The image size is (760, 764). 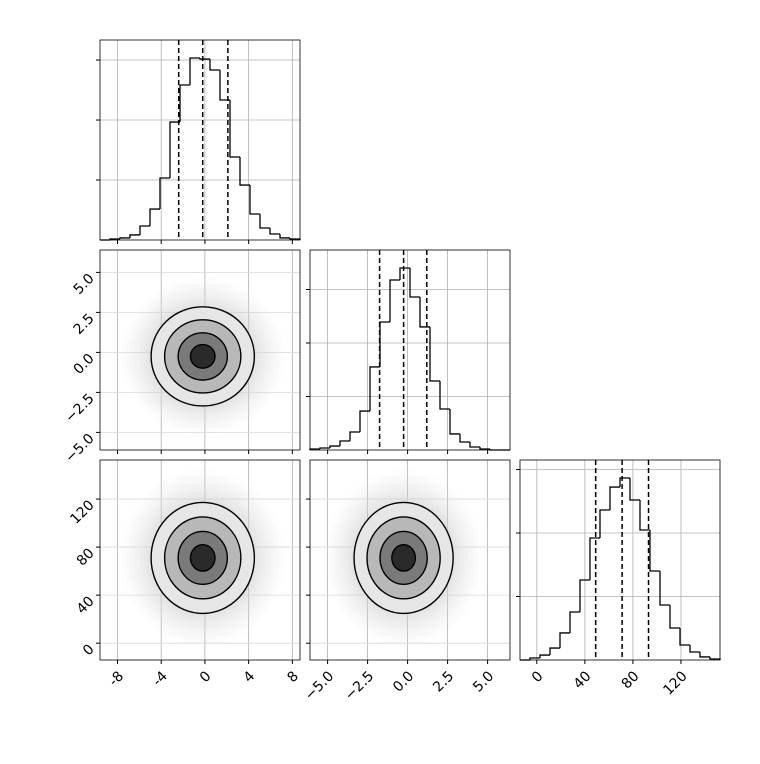 I want to click on y-tick-label: 5.0, so click(x=84, y=284).